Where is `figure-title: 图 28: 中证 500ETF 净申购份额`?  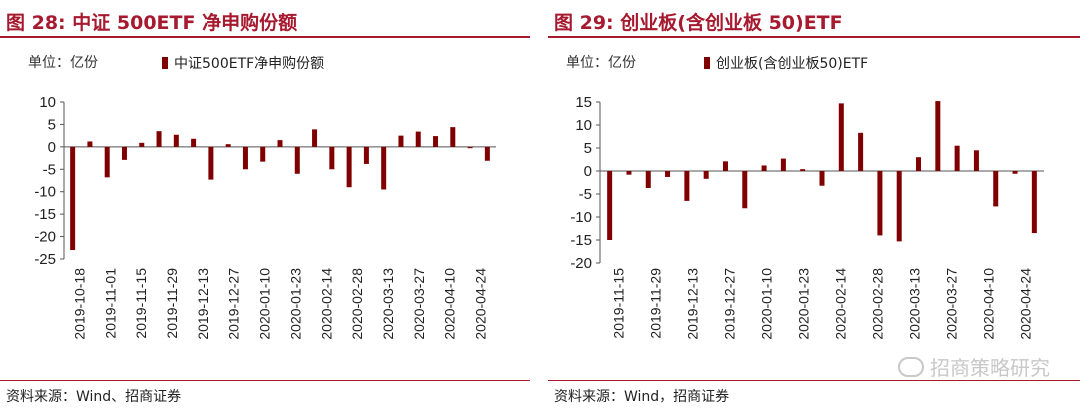
figure-title: 图 28: 中证 500ETF 净申购份额 is located at coordinates (152, 23).